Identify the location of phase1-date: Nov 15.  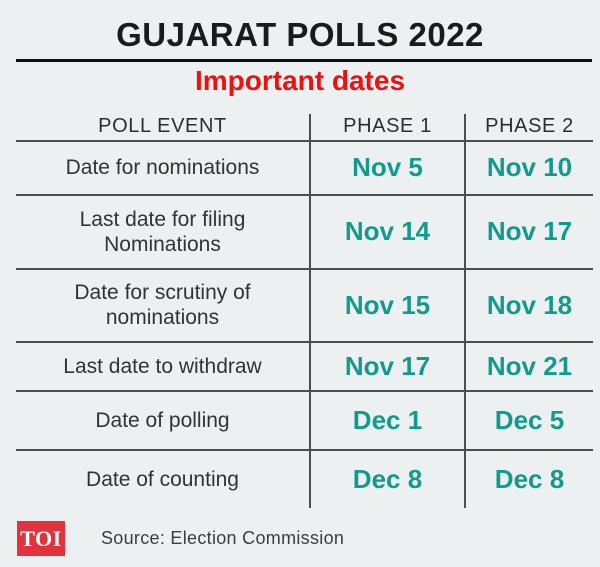
(386, 305).